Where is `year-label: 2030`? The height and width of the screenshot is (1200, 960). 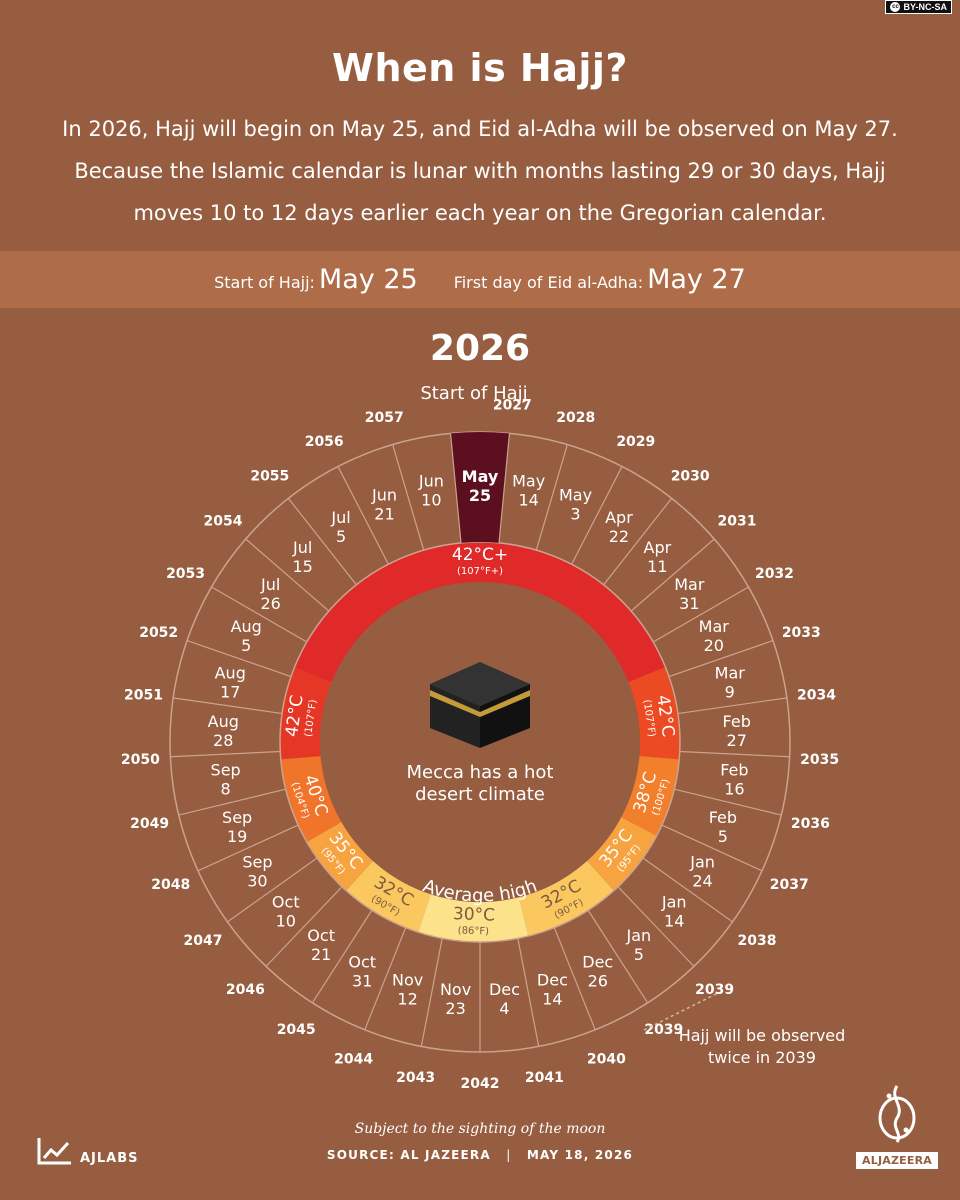
year-label: 2030 is located at coordinates (690, 477).